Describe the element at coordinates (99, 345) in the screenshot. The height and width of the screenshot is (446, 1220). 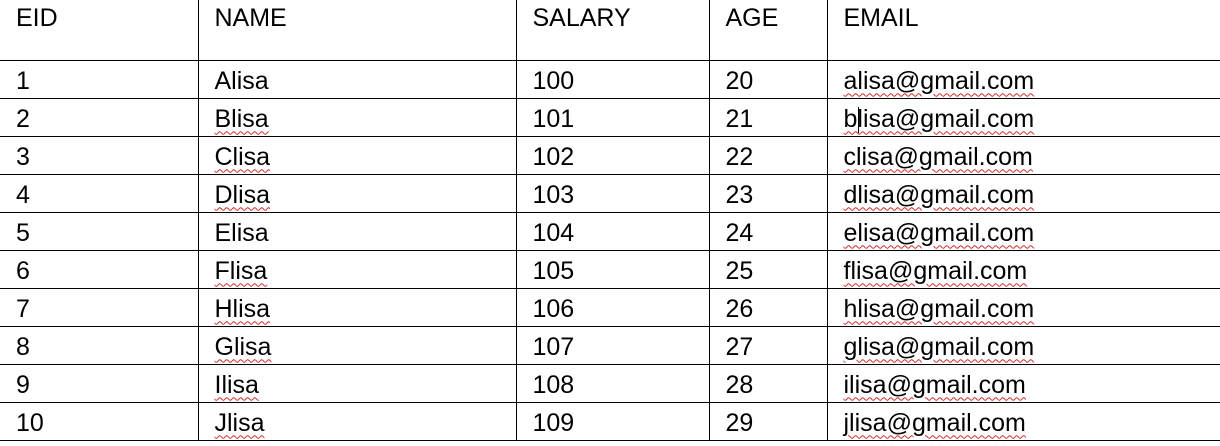
I see `cell-eid: 8` at that location.